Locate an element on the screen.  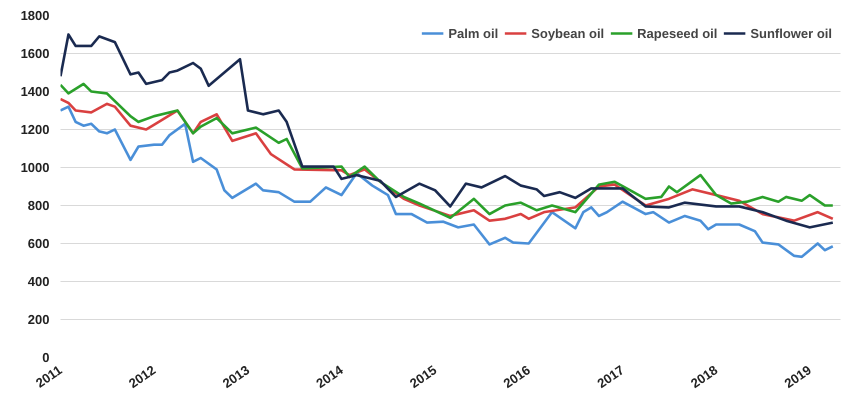
y-tick-label: 1400 is located at coordinates (35, 91).